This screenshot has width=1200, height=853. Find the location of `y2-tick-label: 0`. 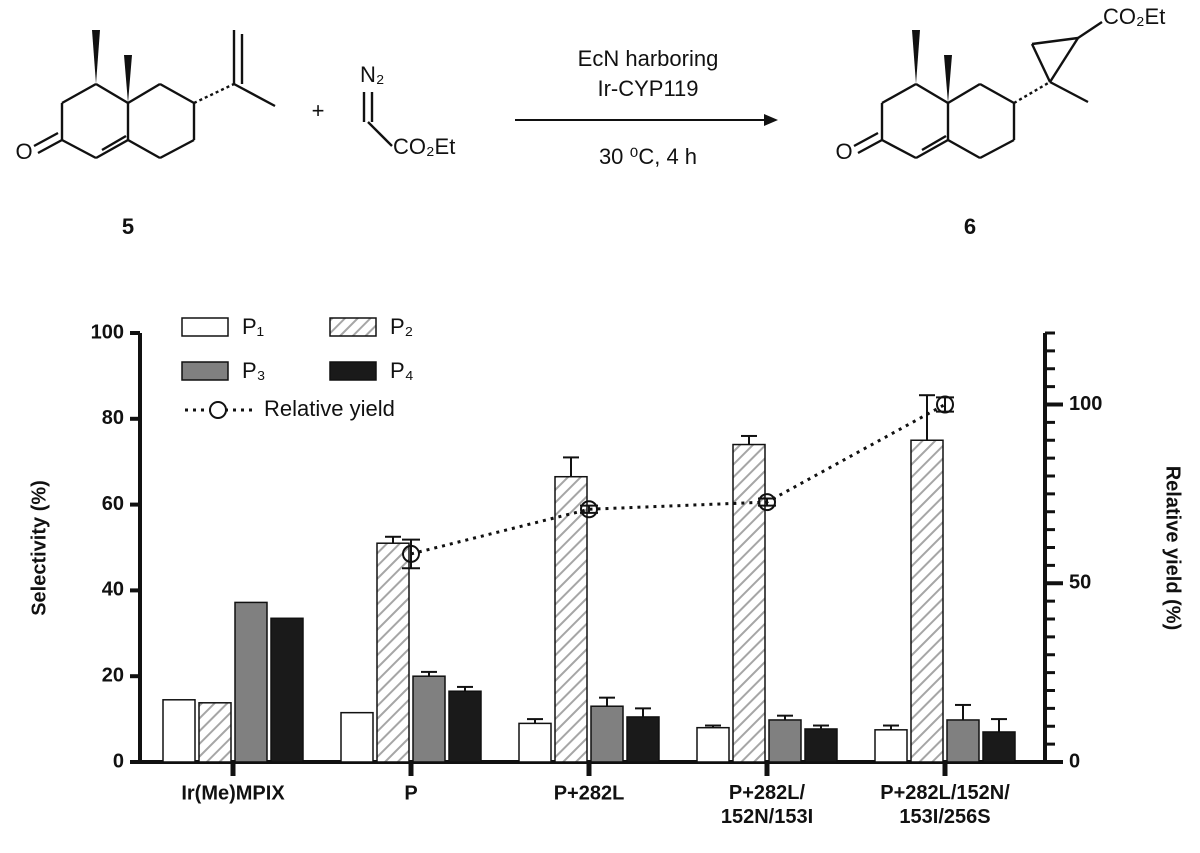

y2-tick-label: 0 is located at coordinates (1074, 761).